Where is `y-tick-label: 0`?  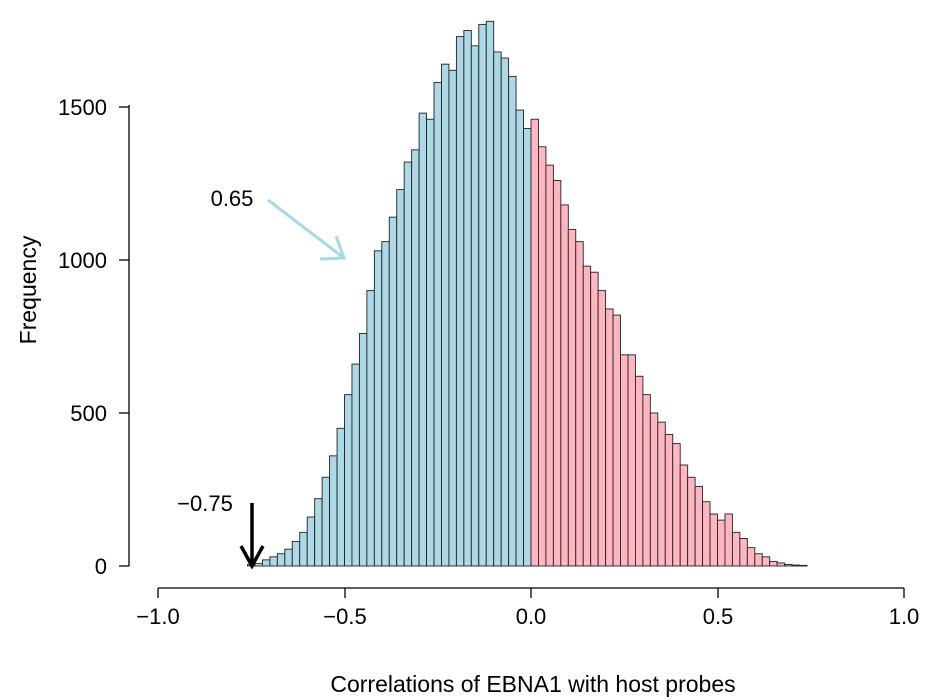
y-tick-label: 0 is located at coordinates (101, 566).